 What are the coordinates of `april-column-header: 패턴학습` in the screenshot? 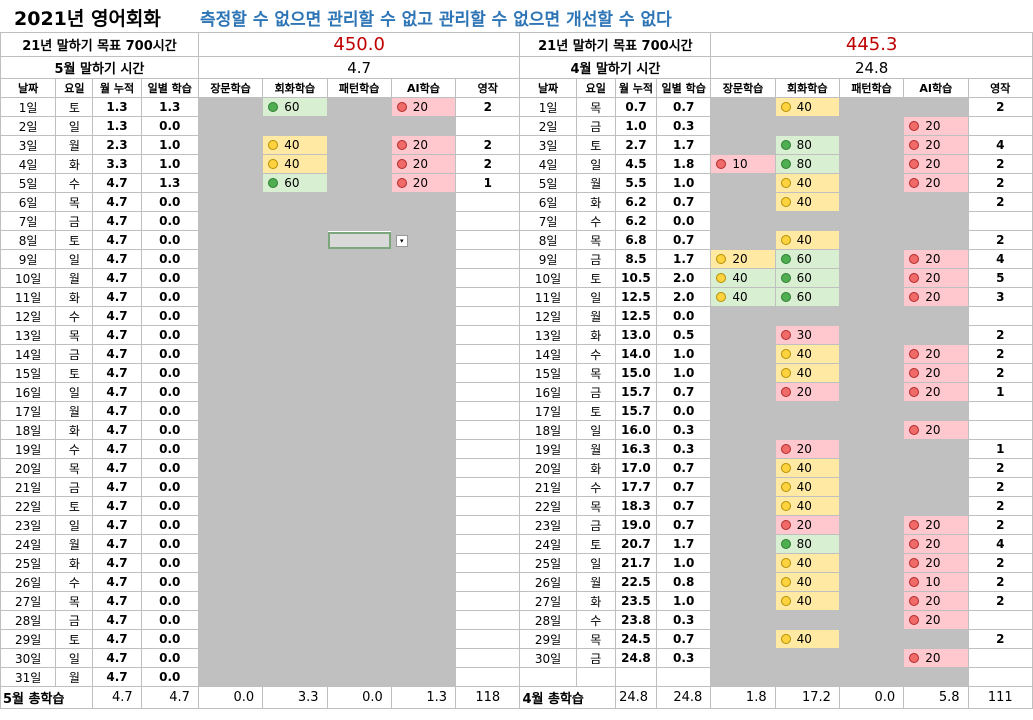 It's located at (871, 88).